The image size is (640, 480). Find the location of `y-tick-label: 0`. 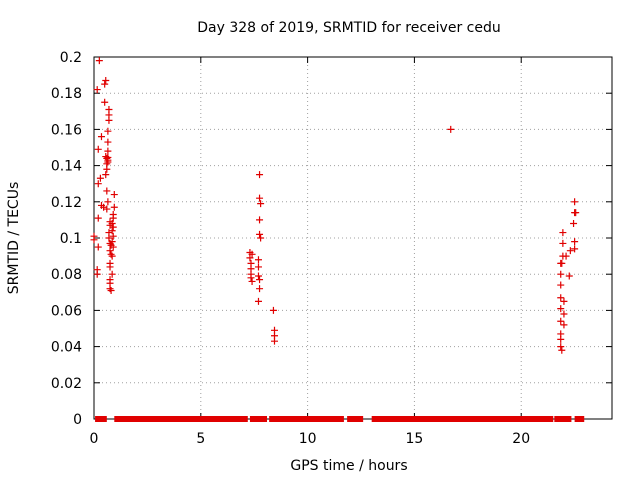

y-tick-label: 0 is located at coordinates (77, 420).